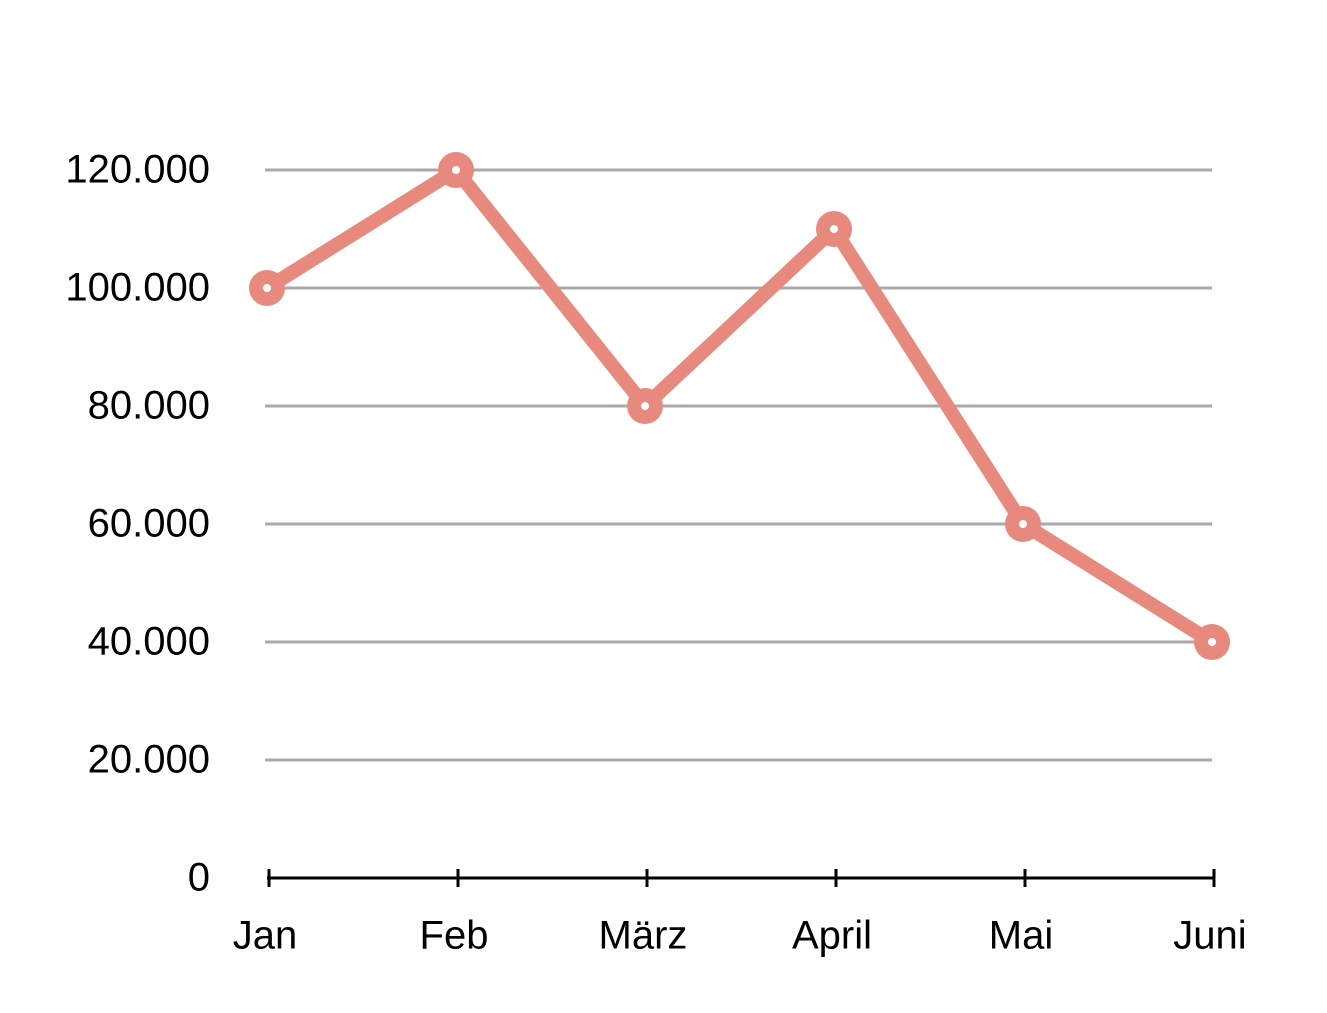 Image resolution: width=1327 pixels, height=1013 pixels. What do you see at coordinates (149, 406) in the screenshot?
I see `y-tick-label: 80.000` at bounding box center [149, 406].